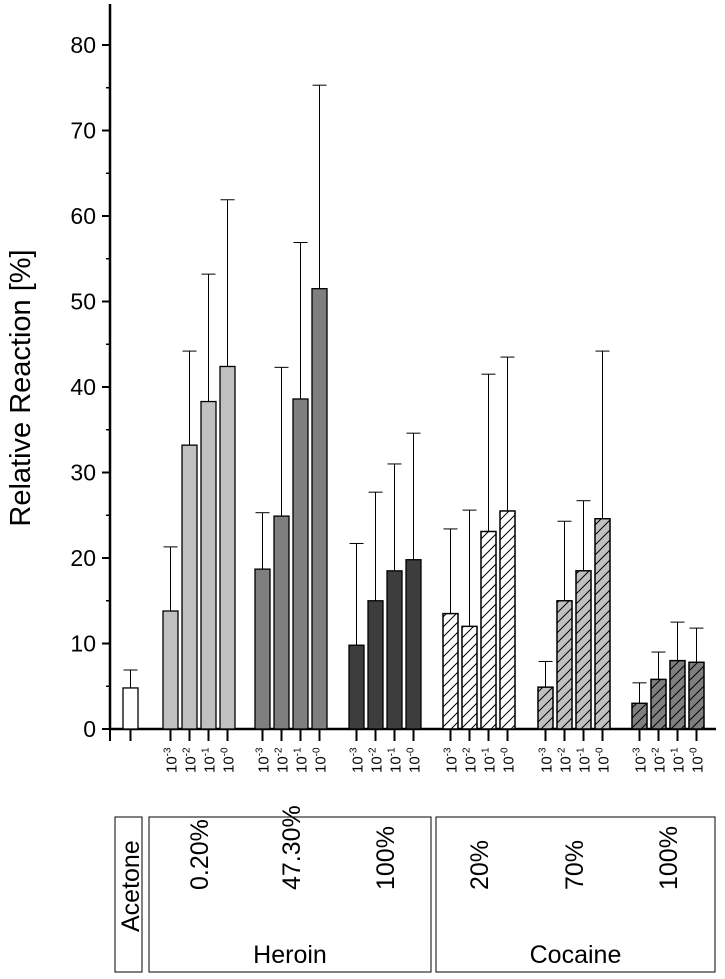 The width and height of the screenshot is (725, 979). Describe the element at coordinates (89, 729) in the screenshot. I see `y-tick-label: 0` at that location.